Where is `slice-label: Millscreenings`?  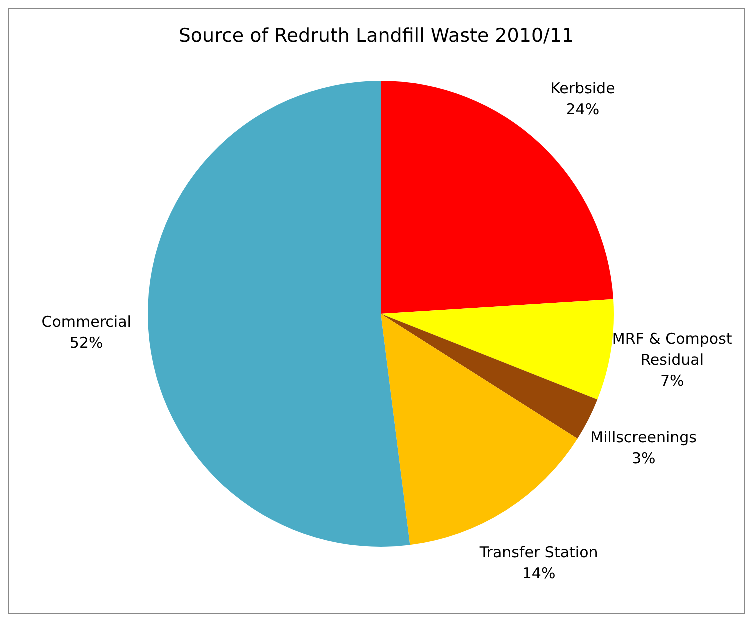 slice-label: Millscreenings is located at coordinates (644, 437).